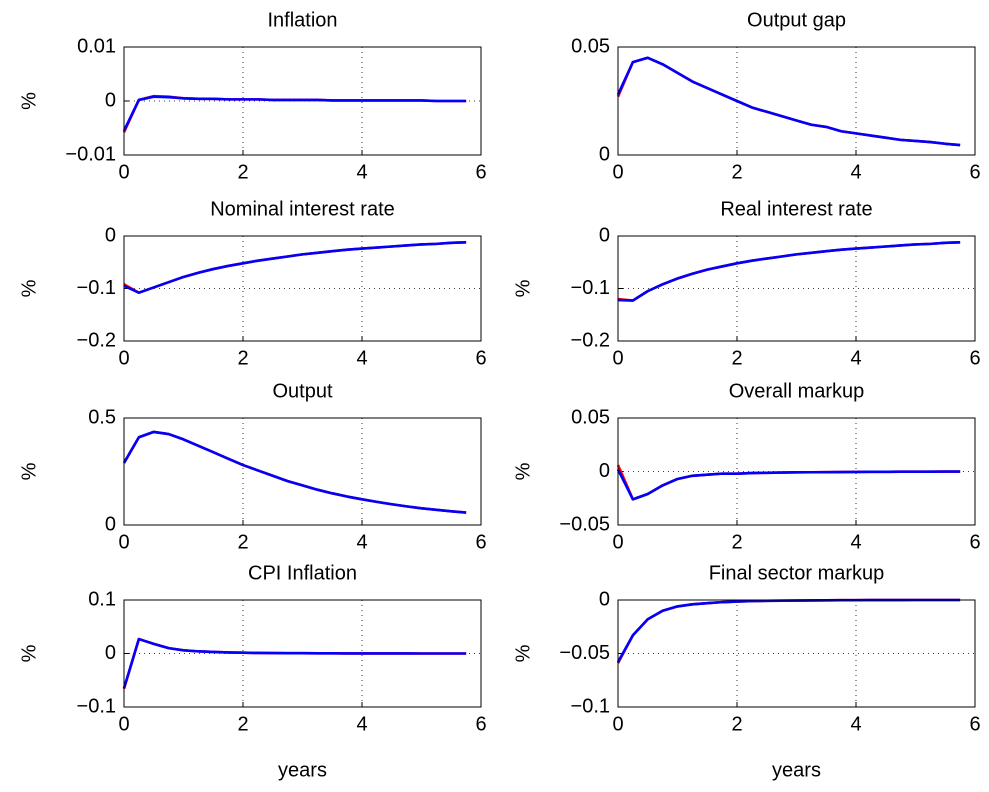  I want to click on y-tick-label: 0.01, so click(96, 46).